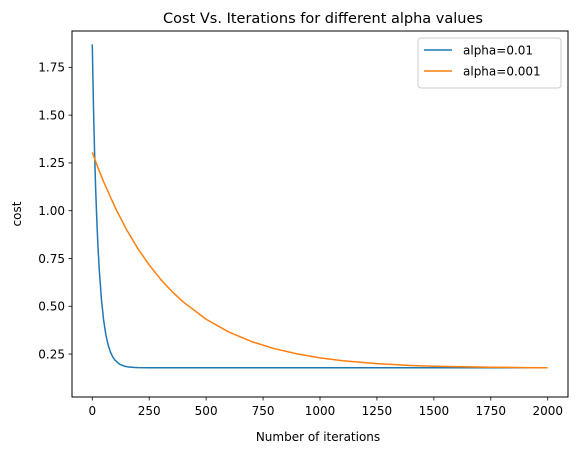 The image size is (576, 453). I want to click on y-tick-label: 1.75, so click(51, 68).